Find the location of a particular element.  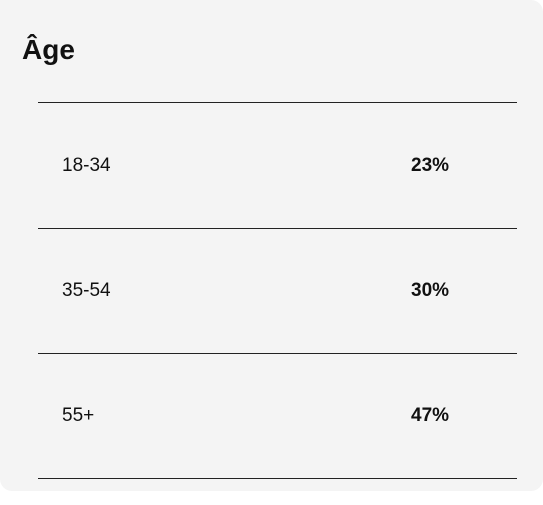

card-title: Âge is located at coordinates (48, 49).